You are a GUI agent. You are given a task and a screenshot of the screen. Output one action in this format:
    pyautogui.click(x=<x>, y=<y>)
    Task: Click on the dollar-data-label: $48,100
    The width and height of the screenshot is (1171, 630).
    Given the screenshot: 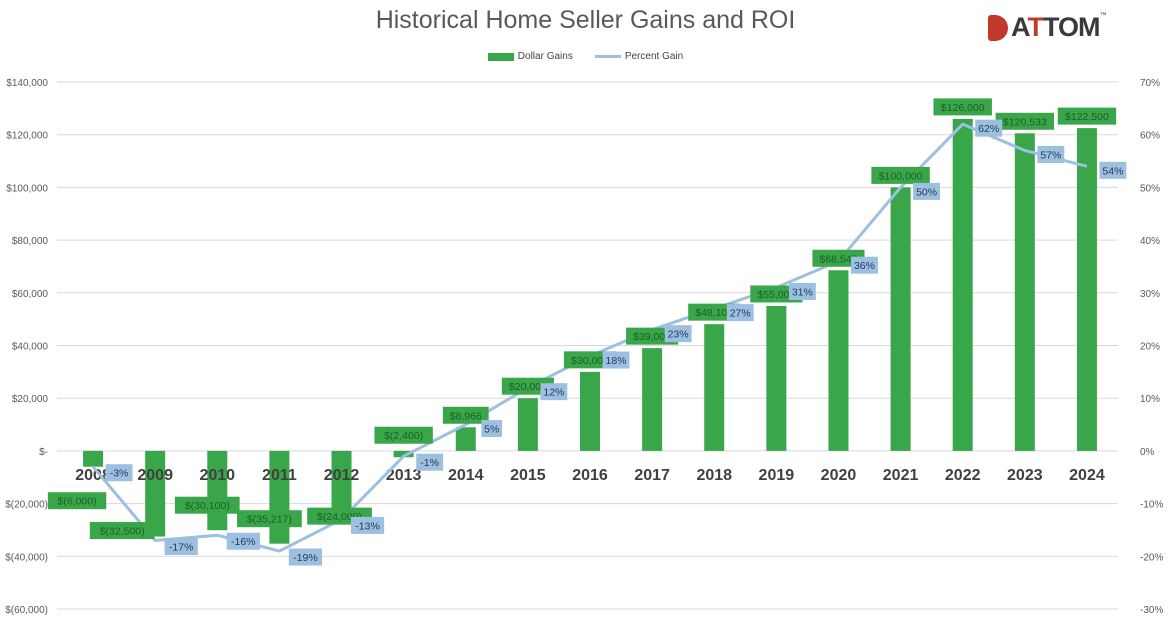 What is the action you would take?
    pyautogui.click(x=714, y=313)
    